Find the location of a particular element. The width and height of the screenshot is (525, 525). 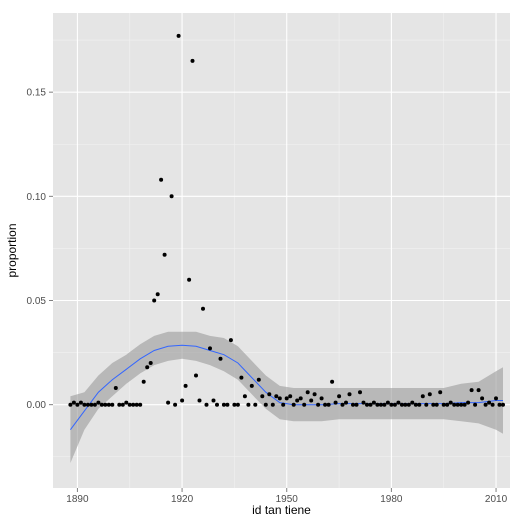

x-tick-label: 1920 is located at coordinates (182, 499).